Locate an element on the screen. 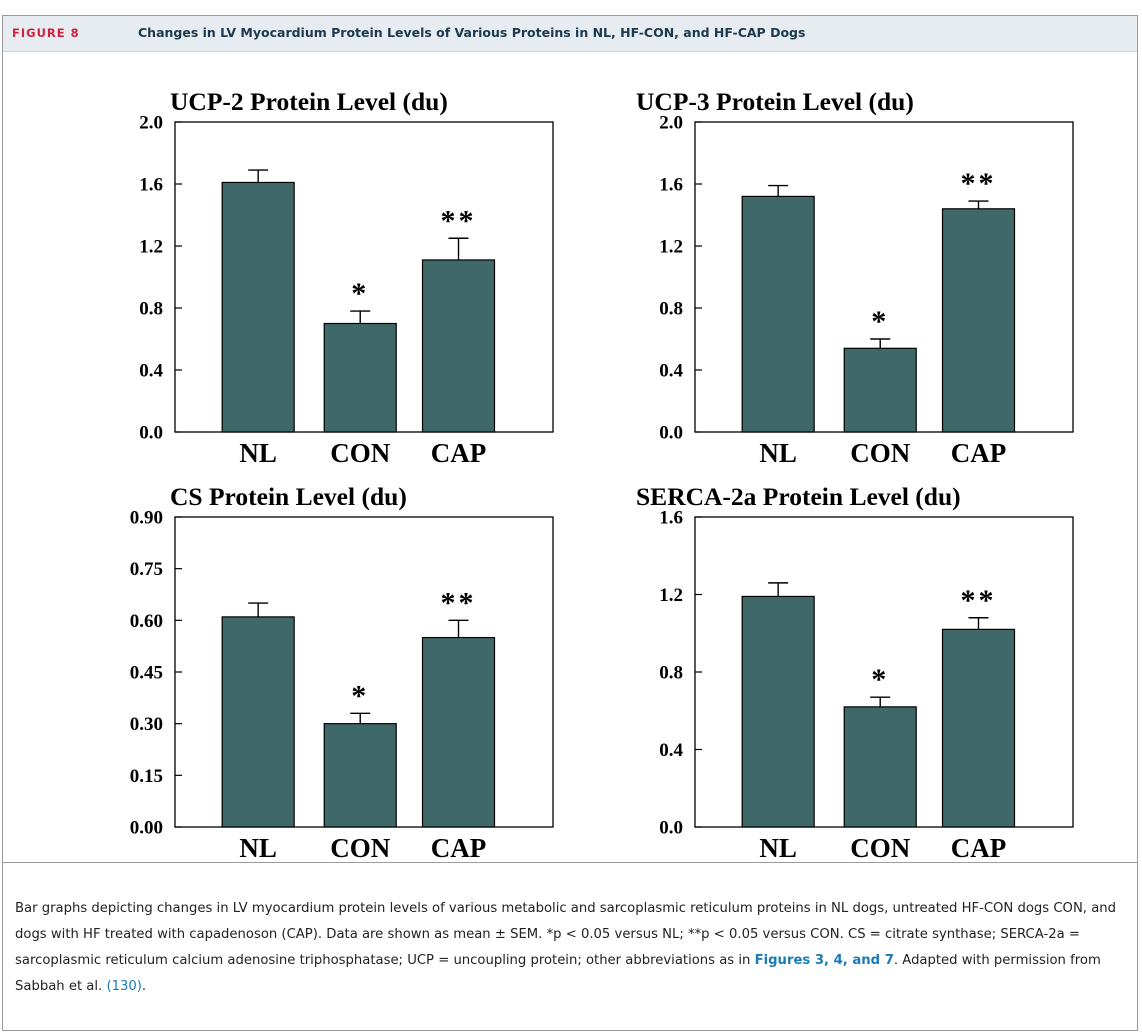  figure-reference-link: Figures 3, 4, and 7 is located at coordinates (824, 960).